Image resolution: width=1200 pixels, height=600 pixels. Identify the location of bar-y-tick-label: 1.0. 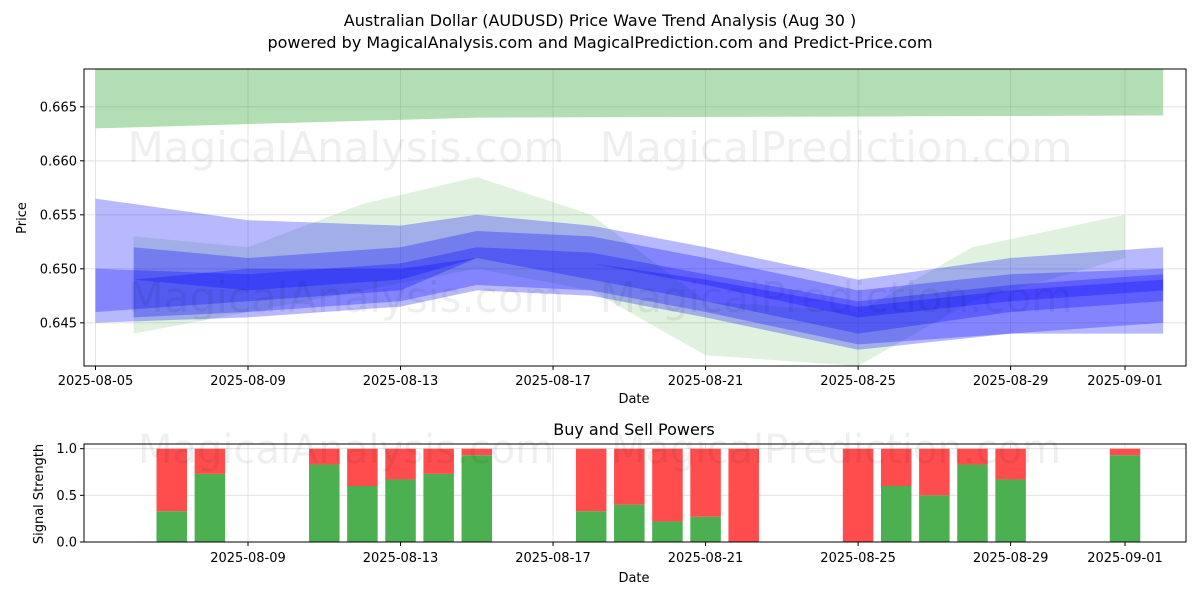
(66, 449).